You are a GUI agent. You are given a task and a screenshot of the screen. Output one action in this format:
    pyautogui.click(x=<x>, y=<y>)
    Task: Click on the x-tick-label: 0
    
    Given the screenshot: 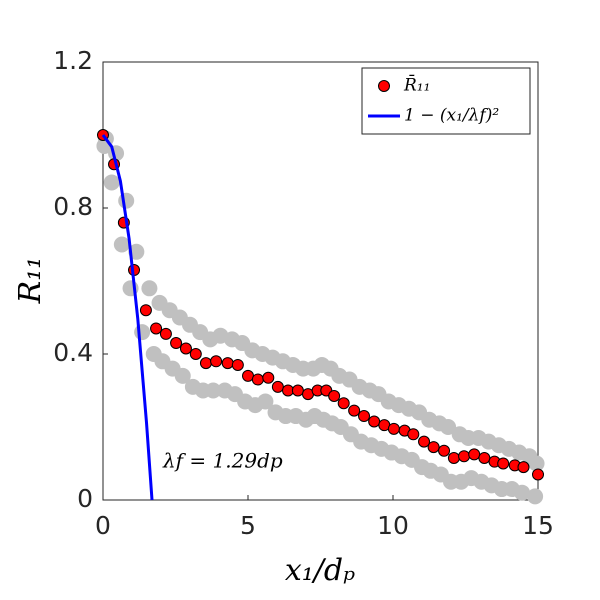 What is the action you would take?
    pyautogui.click(x=103, y=525)
    